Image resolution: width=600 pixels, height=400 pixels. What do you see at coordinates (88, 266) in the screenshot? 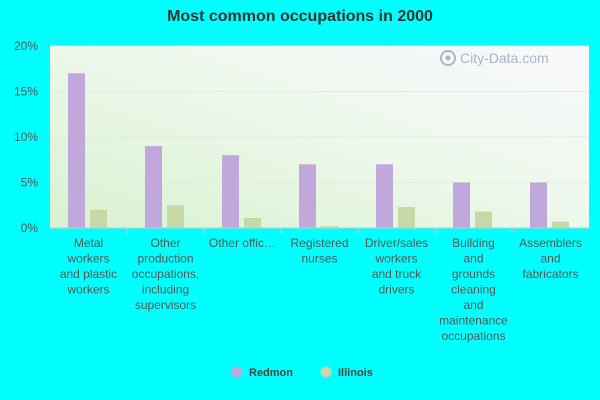
I see `x-category-label: Metal workers and plastic workers` at bounding box center [88, 266].